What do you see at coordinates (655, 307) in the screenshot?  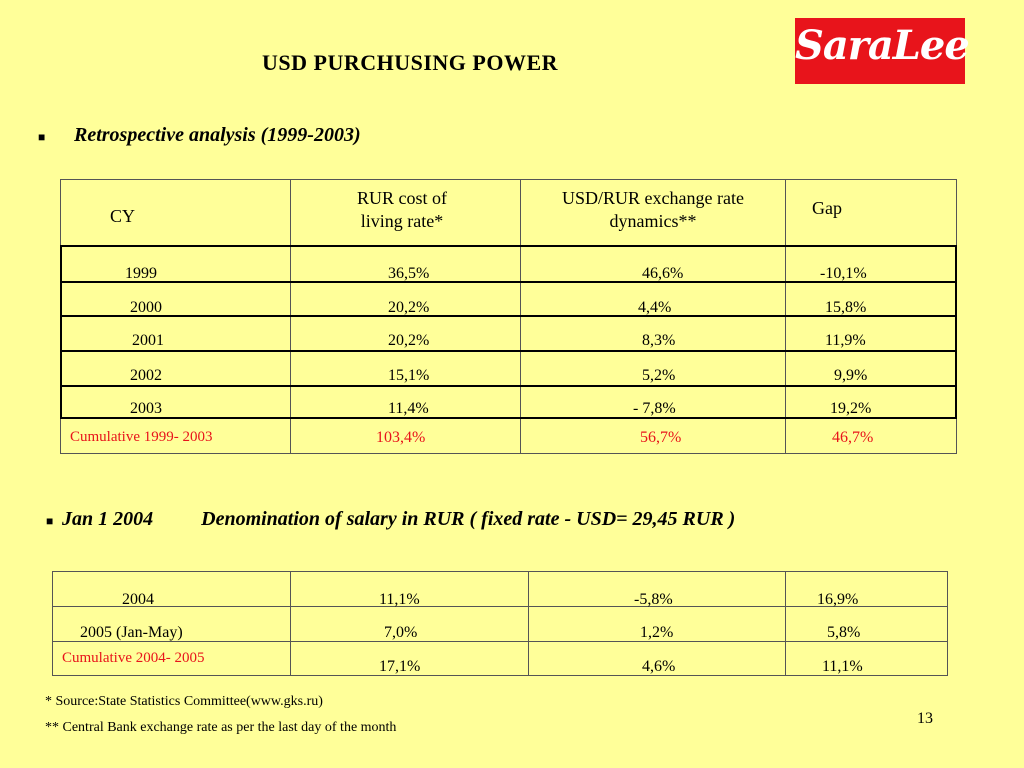 I see `table-row-2000-rate: 4,4%` at bounding box center [655, 307].